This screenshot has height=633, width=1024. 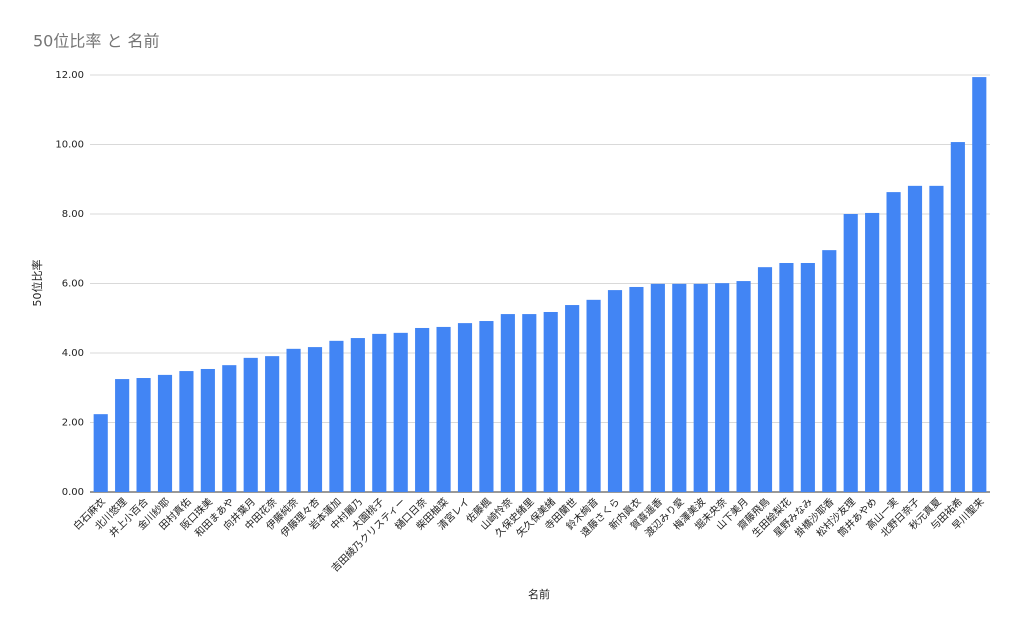 I want to click on y-tick-label: 2.00, so click(x=73, y=423).